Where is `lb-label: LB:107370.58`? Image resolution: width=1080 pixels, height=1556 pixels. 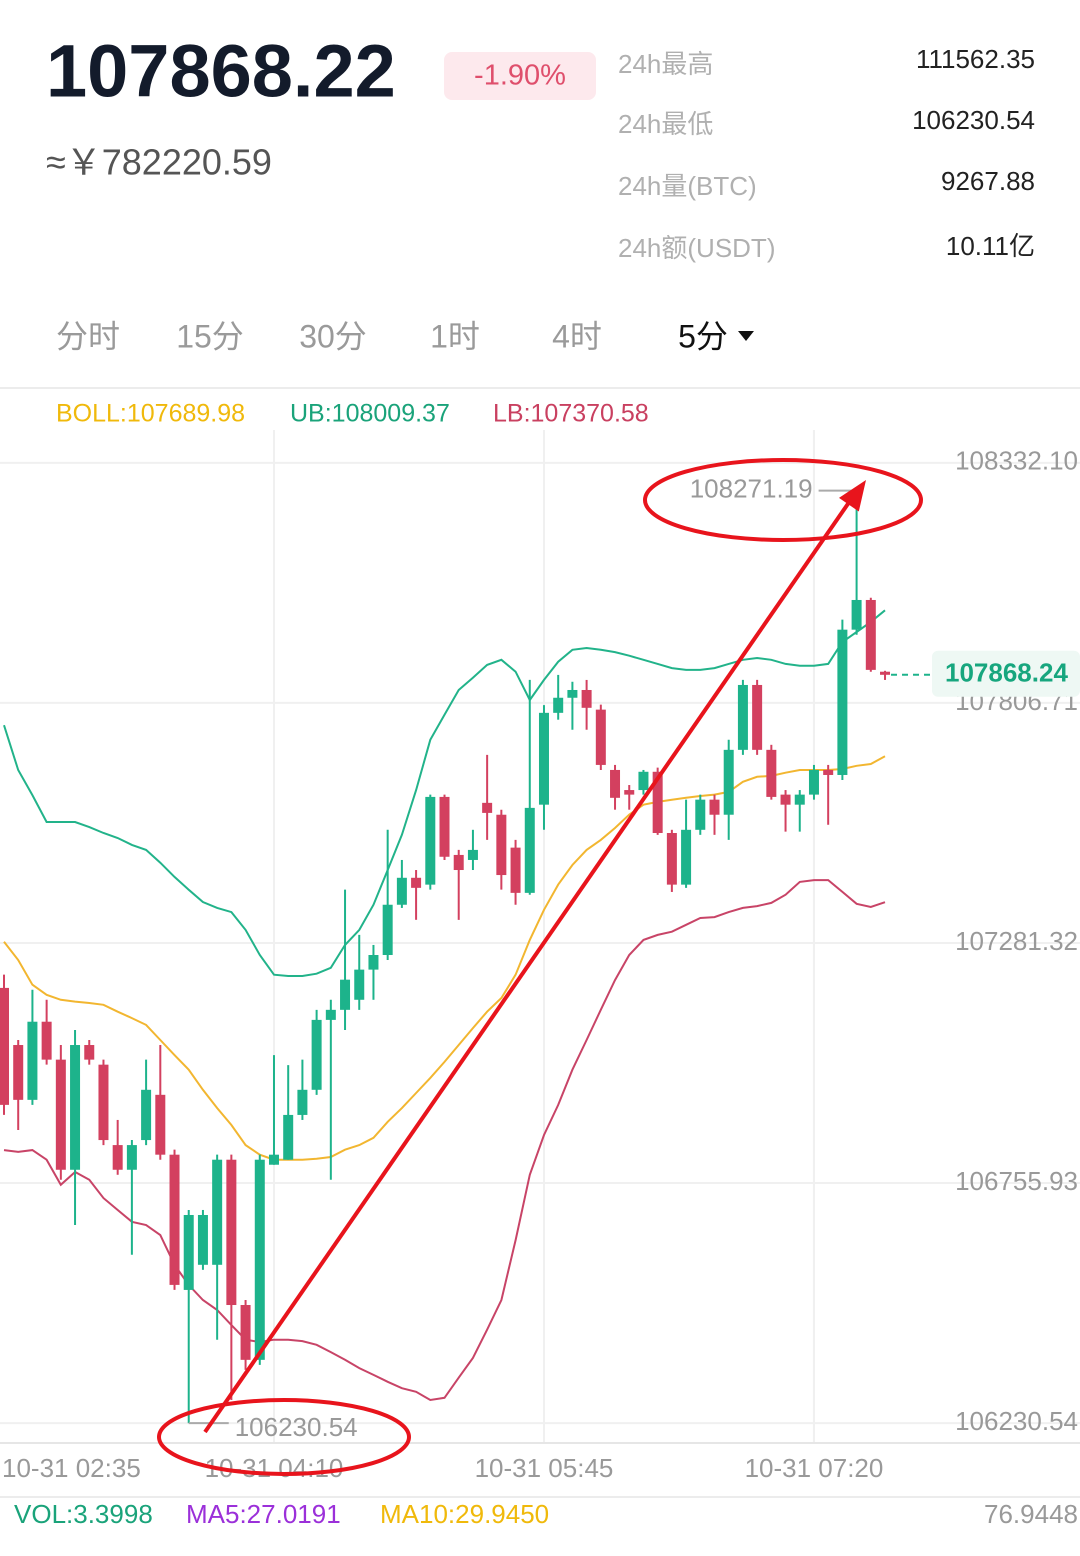
lb-label: LB:107370.58 is located at coordinates (571, 414).